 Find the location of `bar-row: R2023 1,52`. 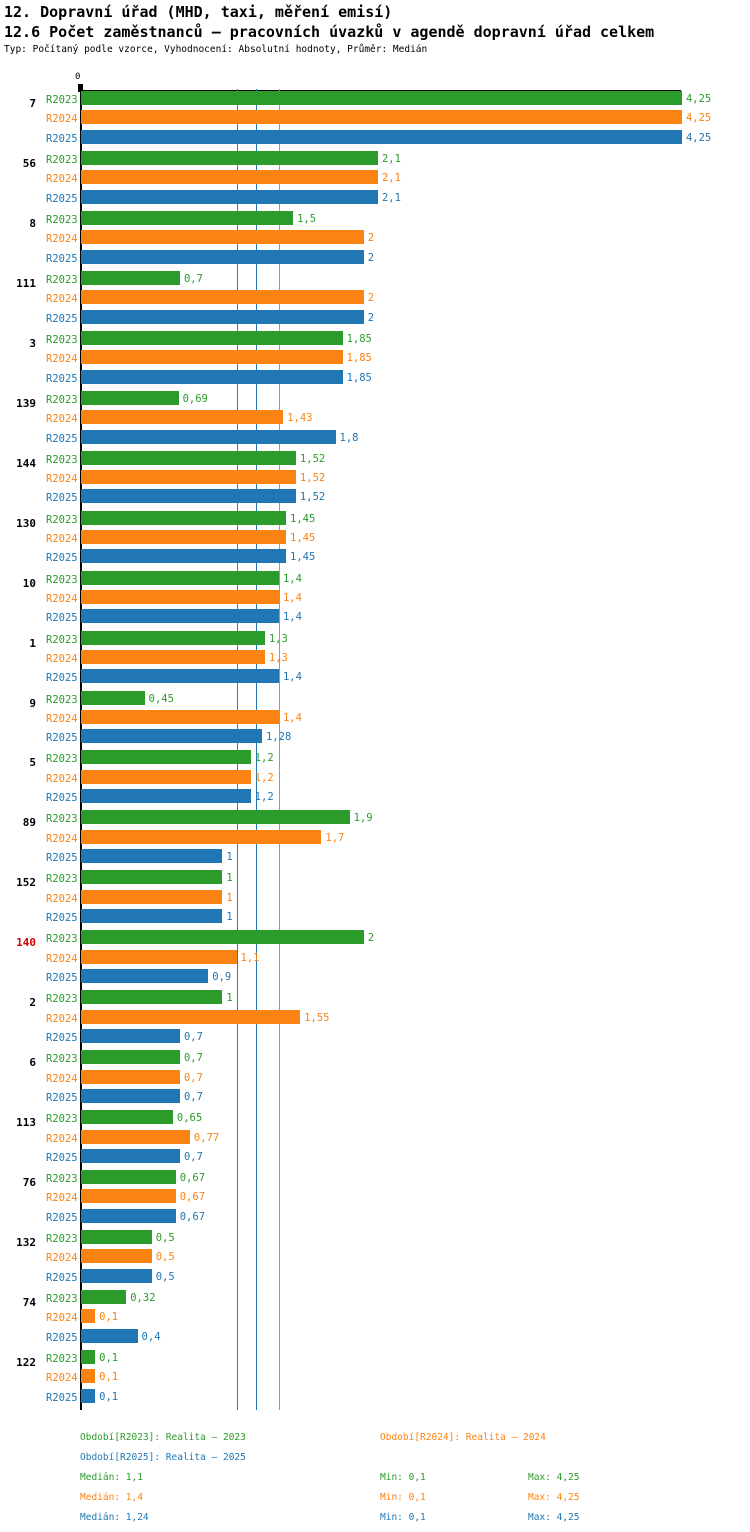

bar-row: R2023 1,52 is located at coordinates (375, 460).